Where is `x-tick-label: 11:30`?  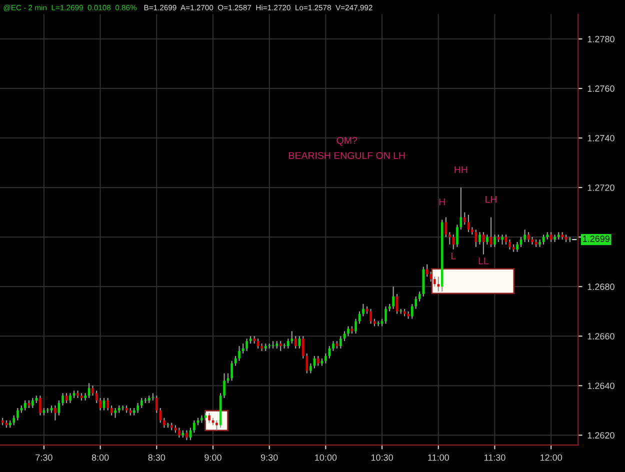 x-tick-label: 11:30 is located at coordinates (495, 457).